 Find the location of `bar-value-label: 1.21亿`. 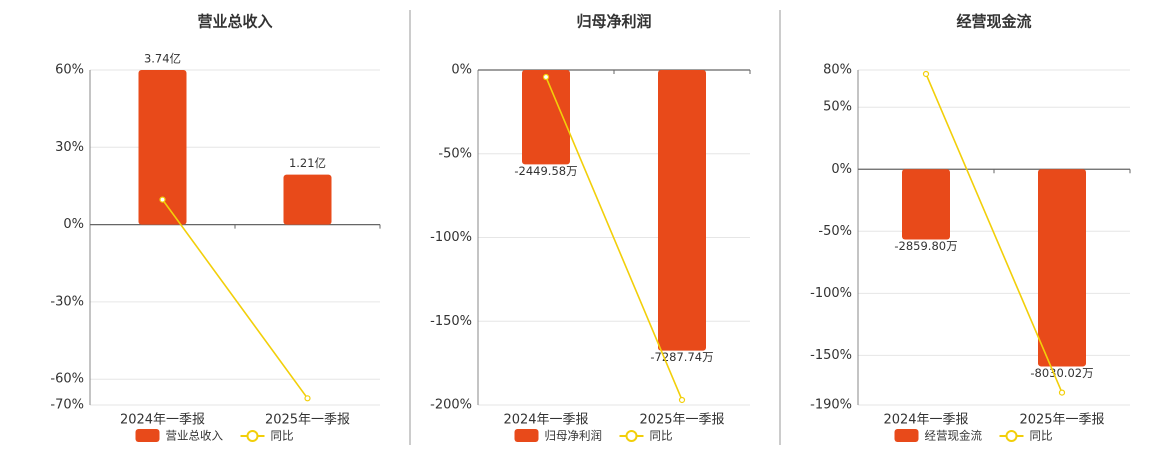

bar-value-label: 1.21亿 is located at coordinates (307, 163).